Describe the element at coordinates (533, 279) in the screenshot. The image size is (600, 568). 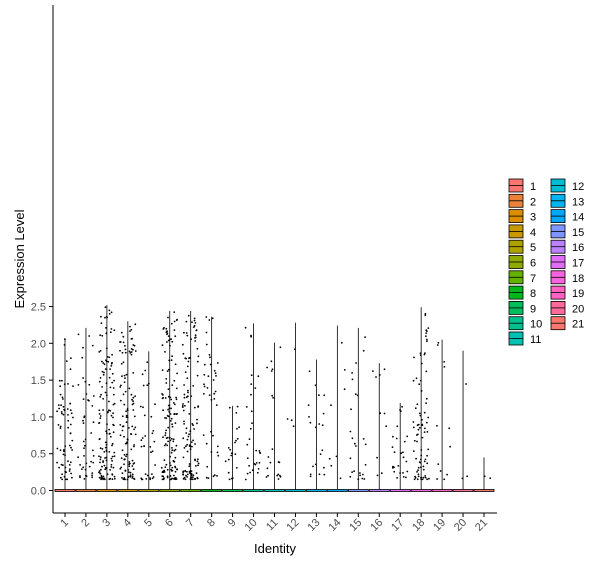
I see `legend-label: 7` at that location.